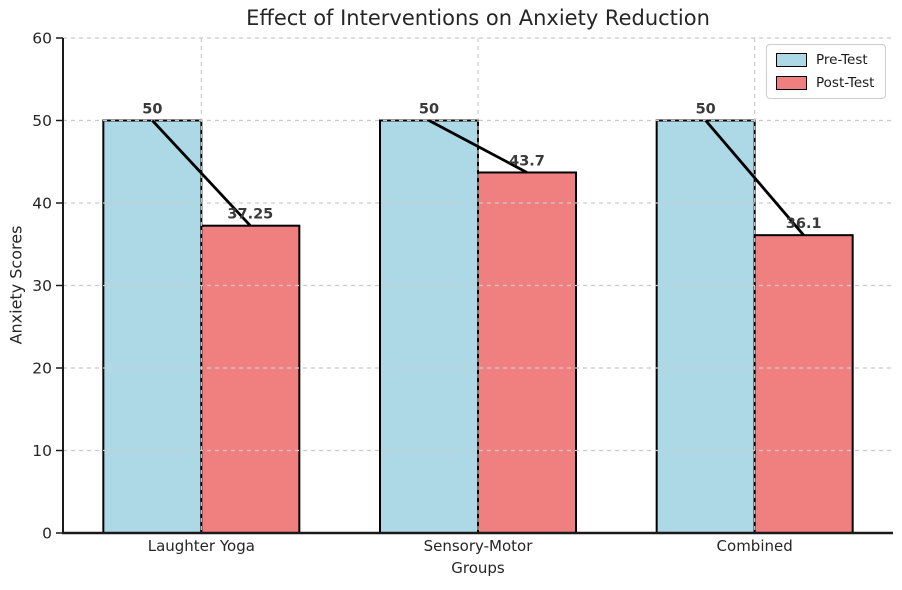  I want to click on legend-entry-pre-test: Pre-Test, so click(825, 60).